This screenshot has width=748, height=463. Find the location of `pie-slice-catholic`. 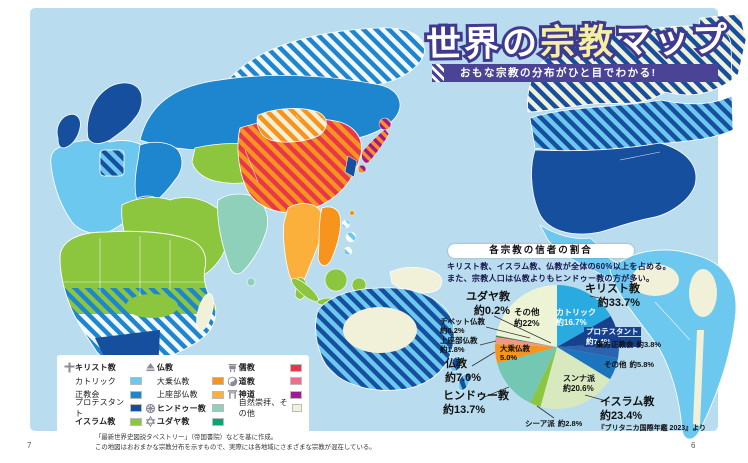

pie-slice-catholic is located at coordinates (584, 316).